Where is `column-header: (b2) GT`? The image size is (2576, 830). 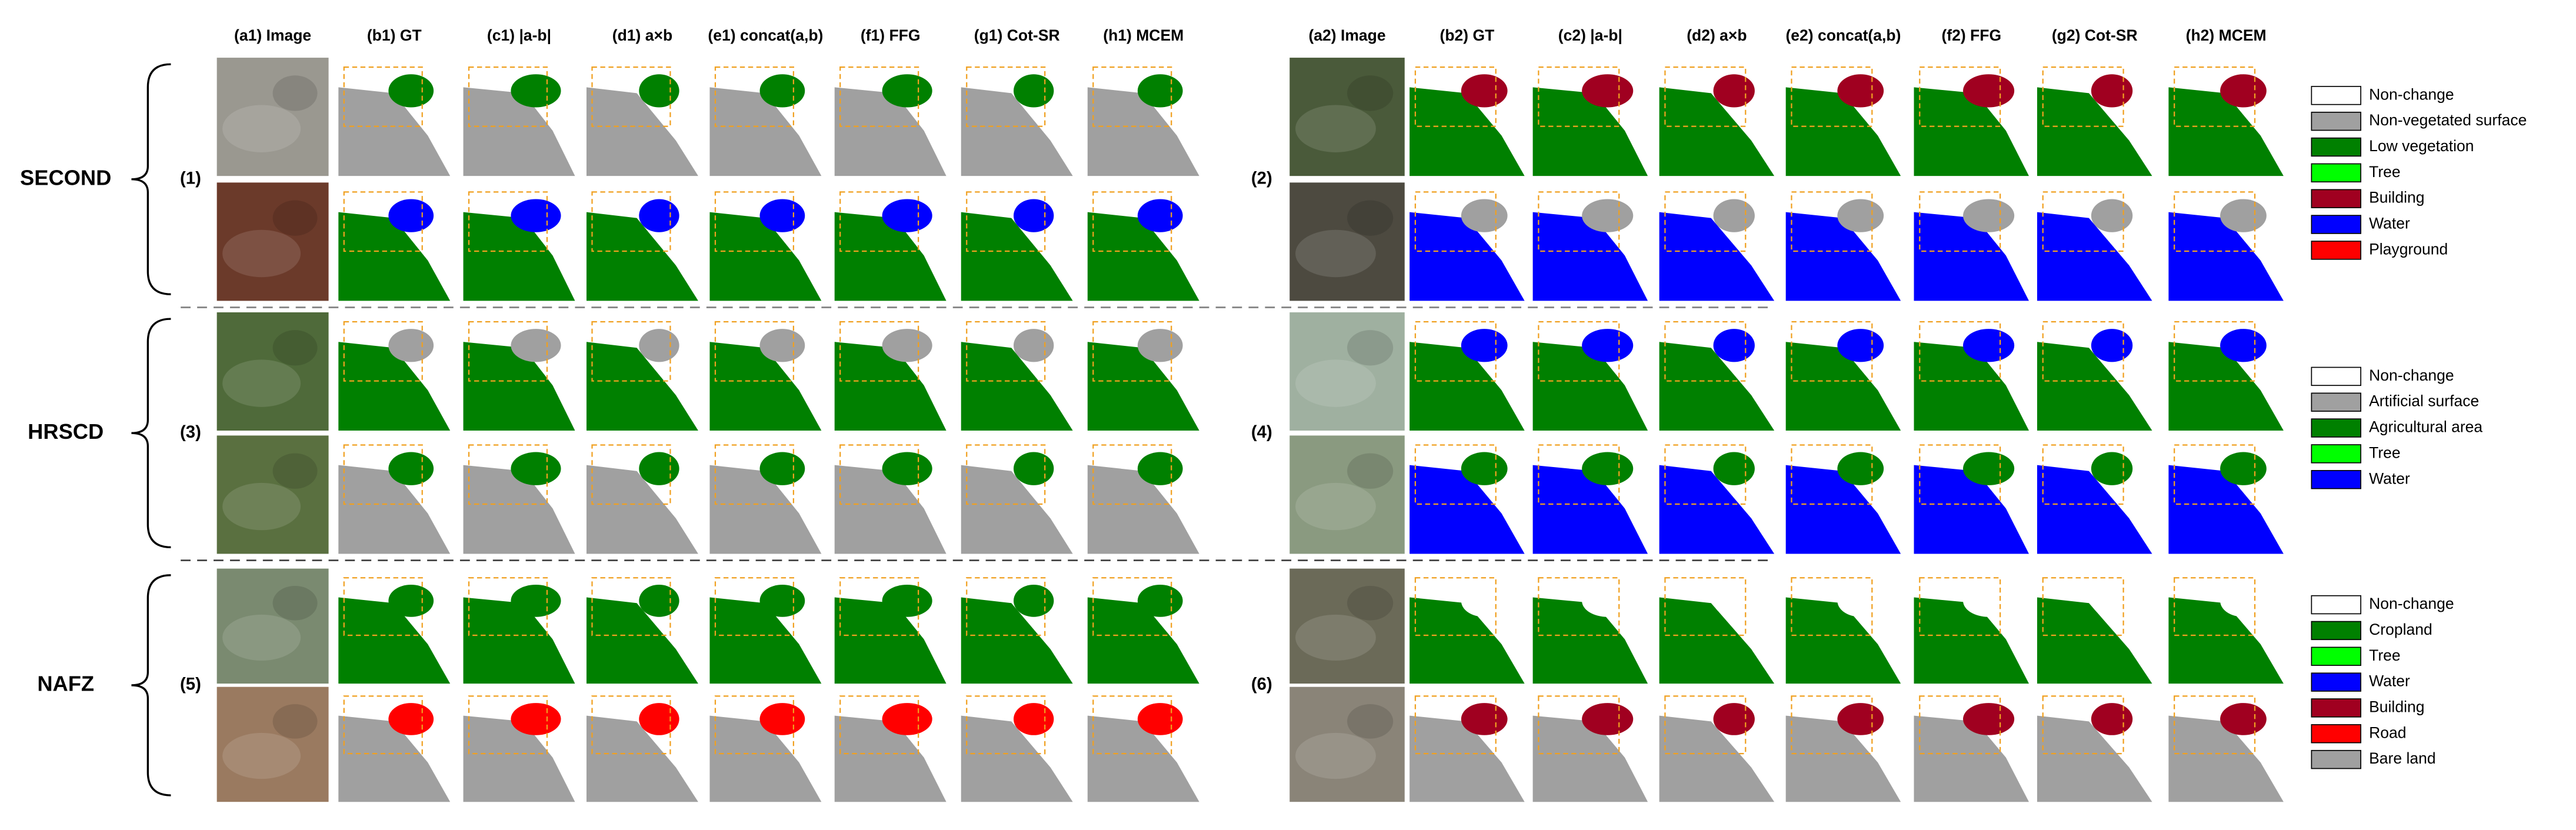 column-header: (b2) GT is located at coordinates (1467, 35).